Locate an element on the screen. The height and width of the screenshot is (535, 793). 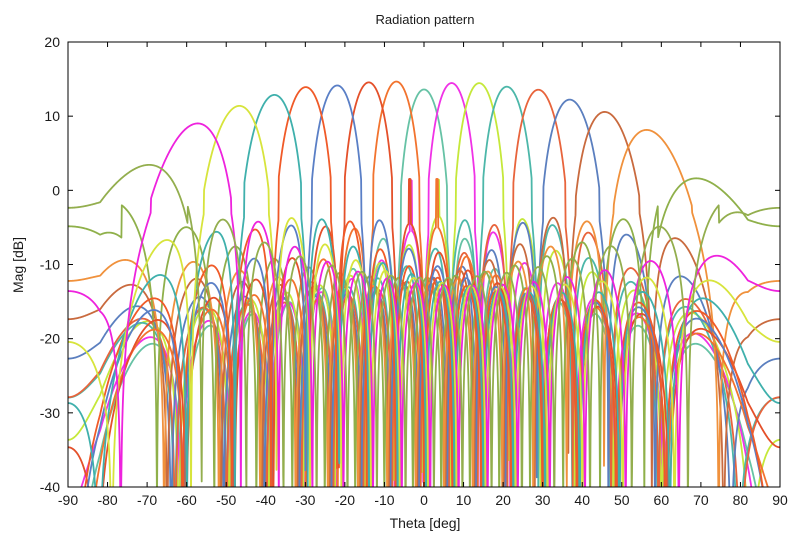
x-tick-label: 90 is located at coordinates (780, 500).